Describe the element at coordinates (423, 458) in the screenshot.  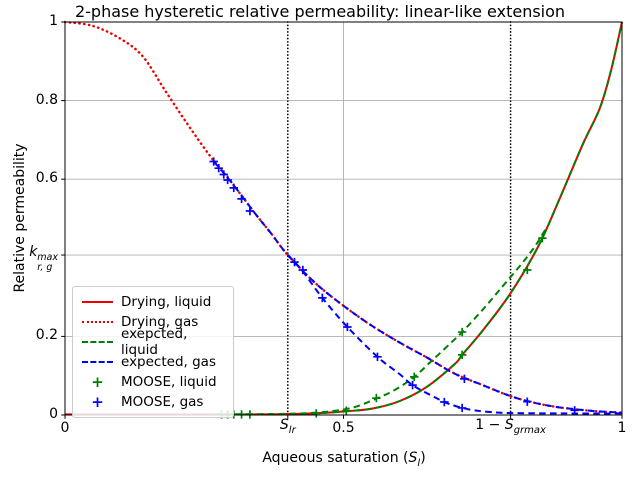
I see `x-axis-label-suffix: )` at that location.